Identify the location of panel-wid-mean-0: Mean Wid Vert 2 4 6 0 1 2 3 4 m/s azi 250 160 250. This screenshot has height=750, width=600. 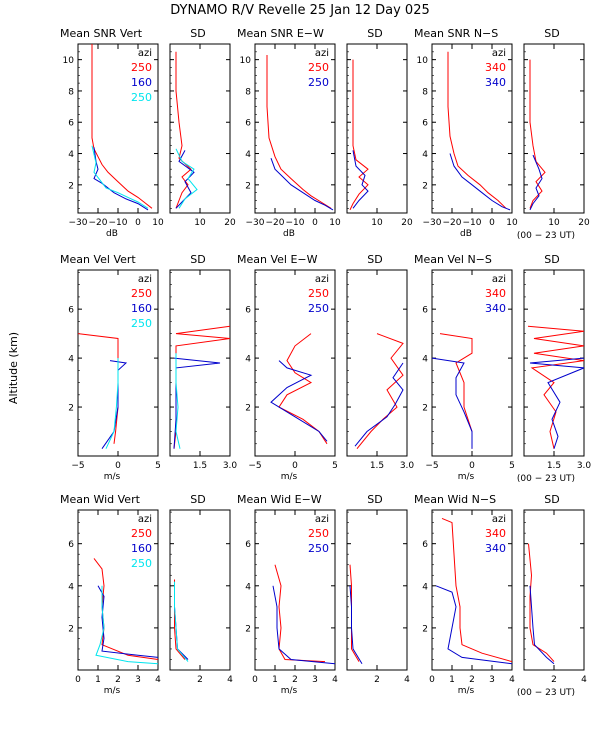
(110, 594).